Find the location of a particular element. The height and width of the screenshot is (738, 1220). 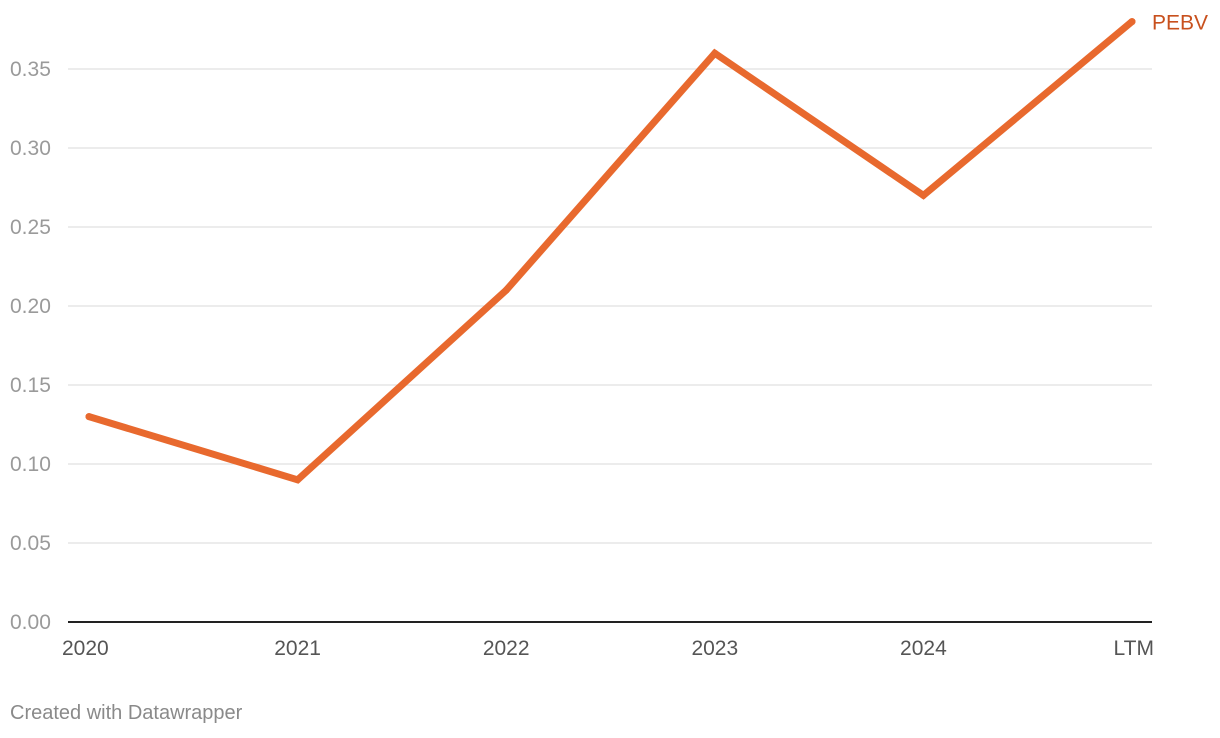

y-tick-label: 0.25 is located at coordinates (30, 227).